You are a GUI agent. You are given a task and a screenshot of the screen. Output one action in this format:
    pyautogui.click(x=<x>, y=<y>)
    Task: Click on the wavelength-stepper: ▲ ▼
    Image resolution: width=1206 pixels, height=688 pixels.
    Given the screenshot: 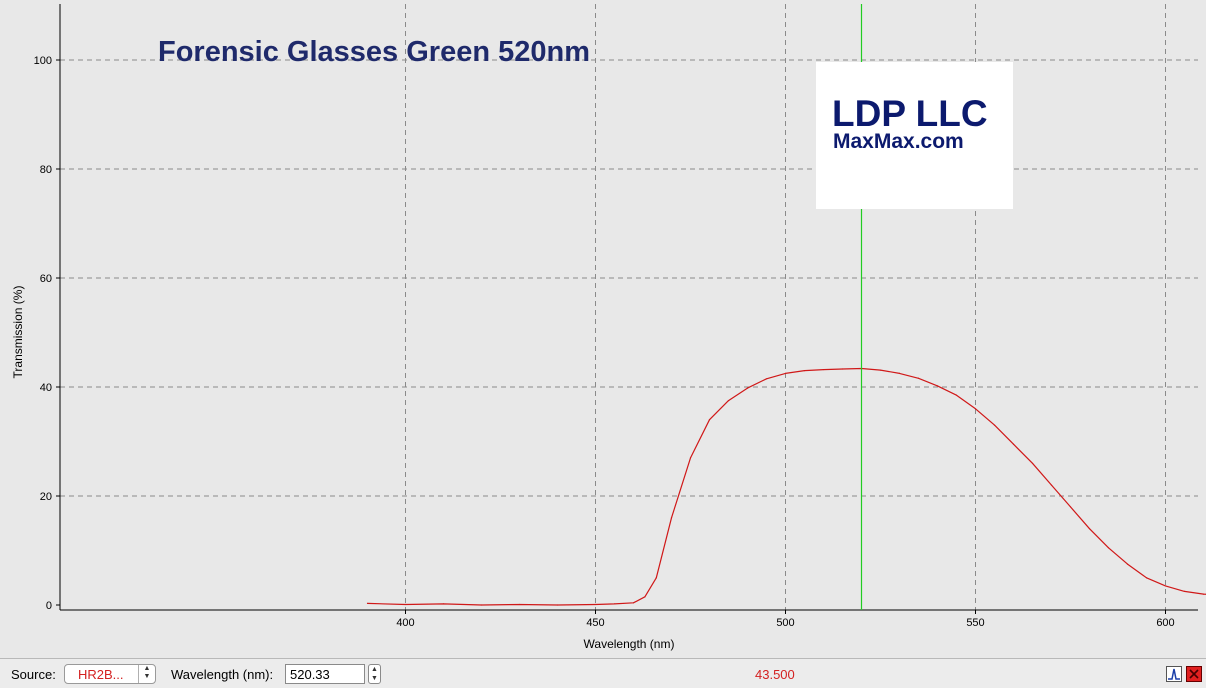 What is the action you would take?
    pyautogui.click(x=374, y=674)
    